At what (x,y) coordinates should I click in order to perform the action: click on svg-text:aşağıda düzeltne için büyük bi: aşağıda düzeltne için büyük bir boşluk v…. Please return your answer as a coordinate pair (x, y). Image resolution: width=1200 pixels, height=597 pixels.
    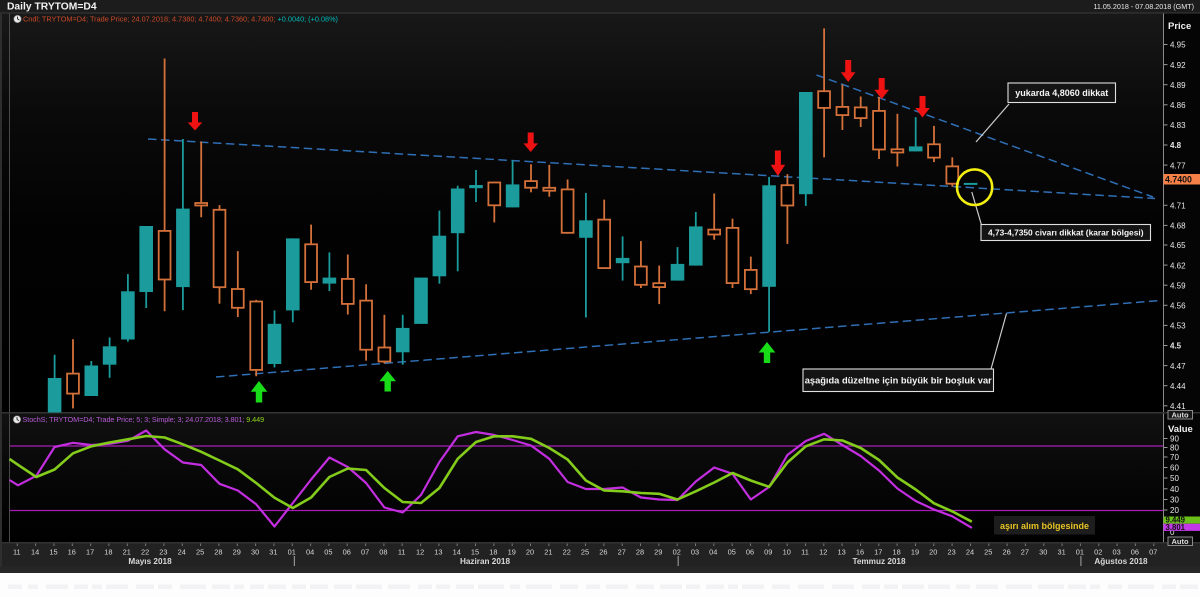
    Looking at the image, I should click on (898, 380).